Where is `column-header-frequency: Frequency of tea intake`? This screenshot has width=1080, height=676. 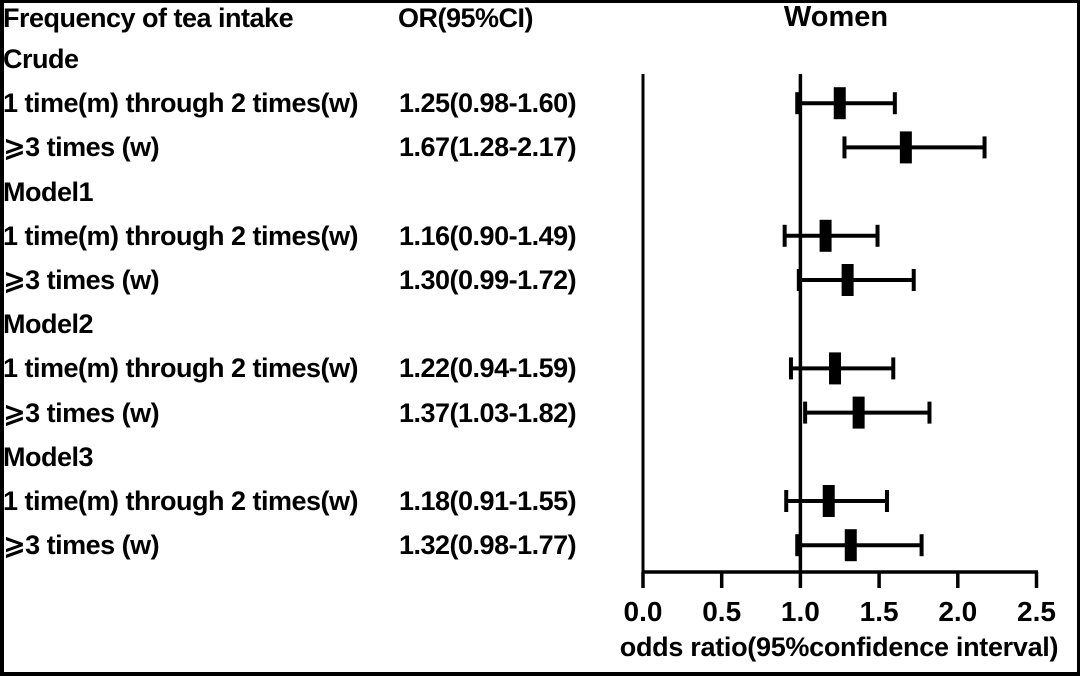 column-header-frequency: Frequency of tea intake is located at coordinates (148, 18).